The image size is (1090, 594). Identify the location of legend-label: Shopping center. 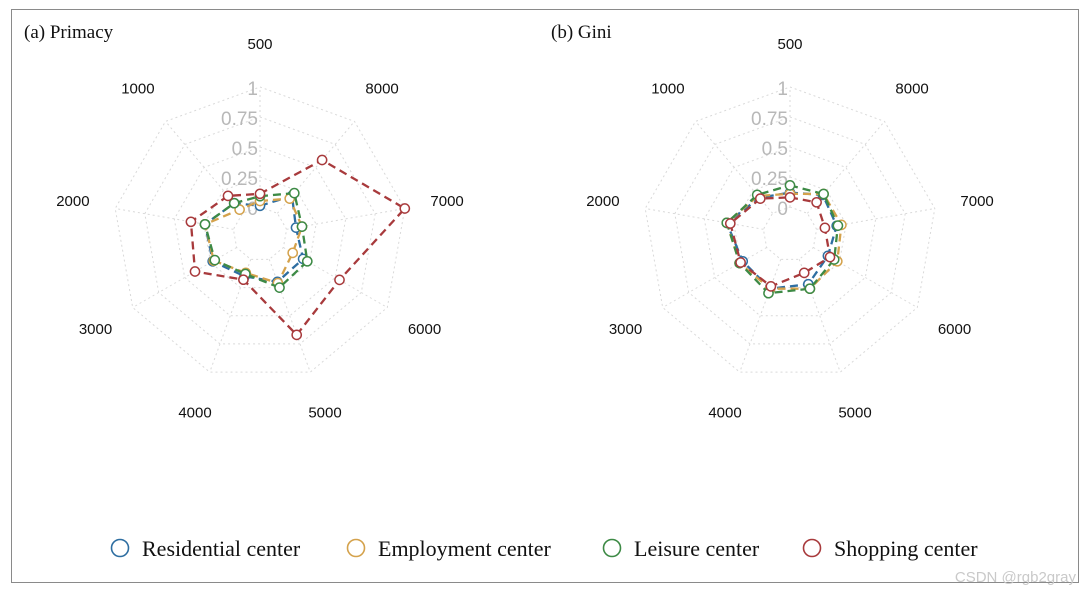
(906, 548).